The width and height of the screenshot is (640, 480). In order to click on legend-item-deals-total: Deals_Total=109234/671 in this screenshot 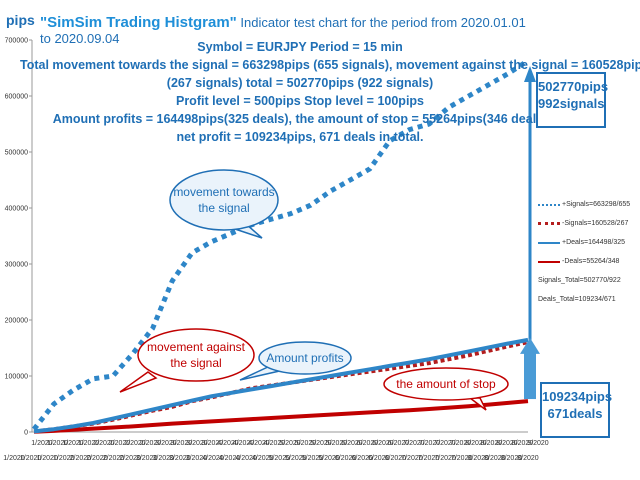, I will do `click(584, 299)`.